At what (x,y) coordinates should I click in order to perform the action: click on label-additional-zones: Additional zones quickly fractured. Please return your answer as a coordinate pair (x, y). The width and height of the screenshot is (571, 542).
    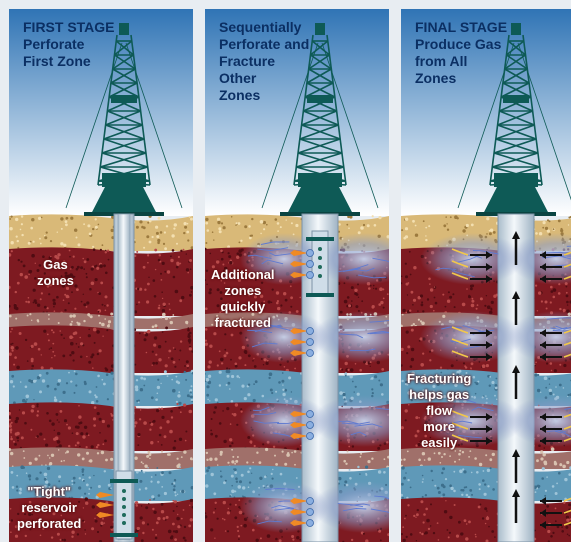
    Looking at the image, I should click on (243, 298).